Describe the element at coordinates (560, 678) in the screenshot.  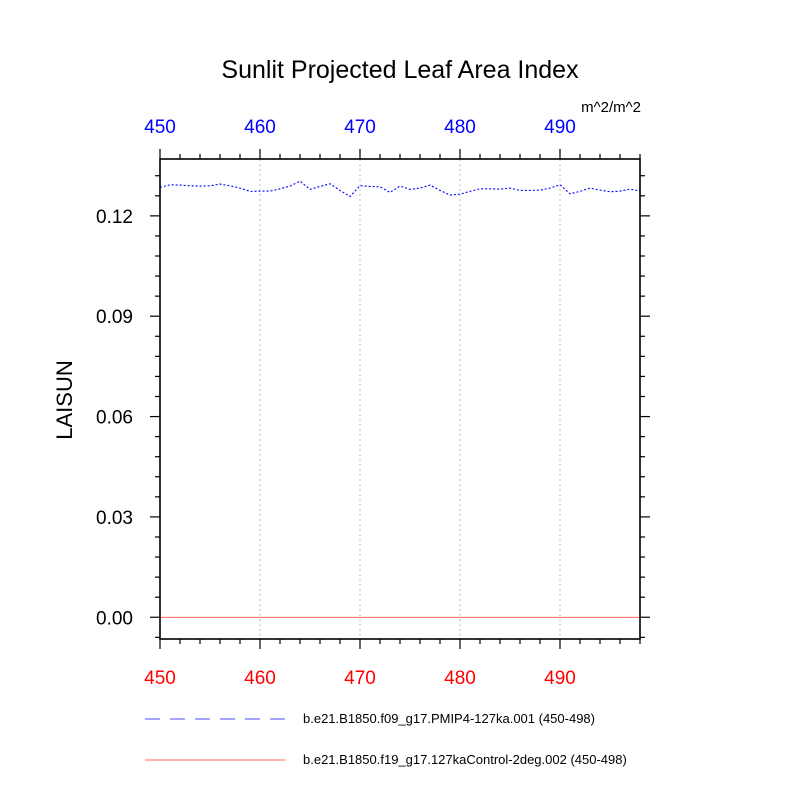
I see `x-tick-label-bottom: 490` at that location.